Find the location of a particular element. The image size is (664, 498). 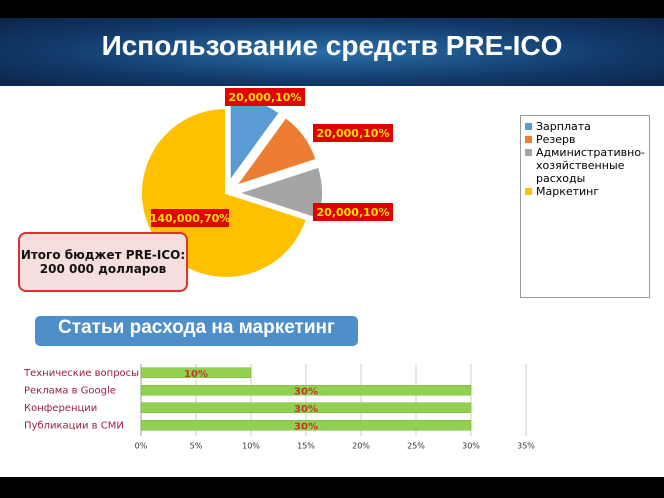

x-tick-label: 35% is located at coordinates (526, 446).